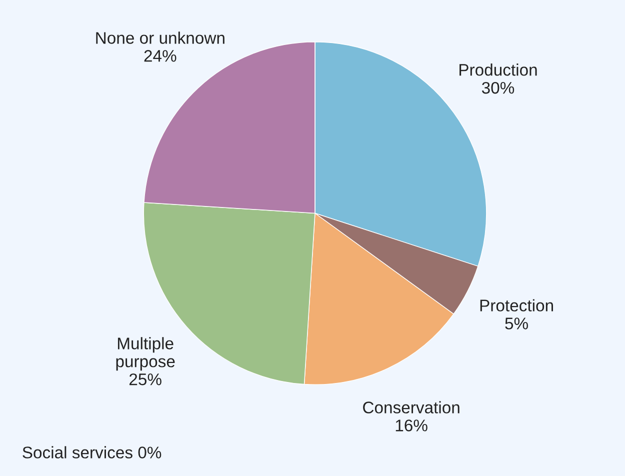  Describe the element at coordinates (411, 407) in the screenshot. I see `slice-label: Conservation` at that location.